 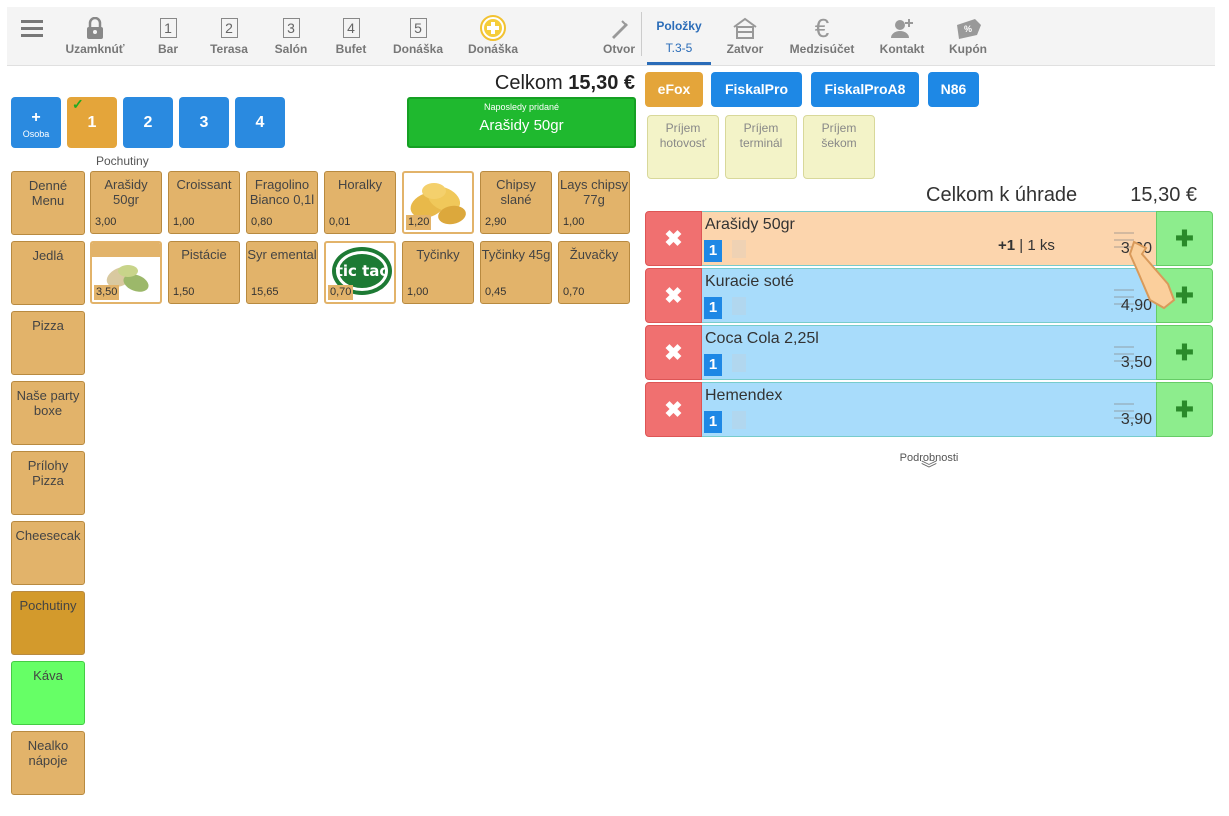 What do you see at coordinates (1163, 195) in the screenshot?
I see `total-due-value: 15,30 €` at bounding box center [1163, 195].